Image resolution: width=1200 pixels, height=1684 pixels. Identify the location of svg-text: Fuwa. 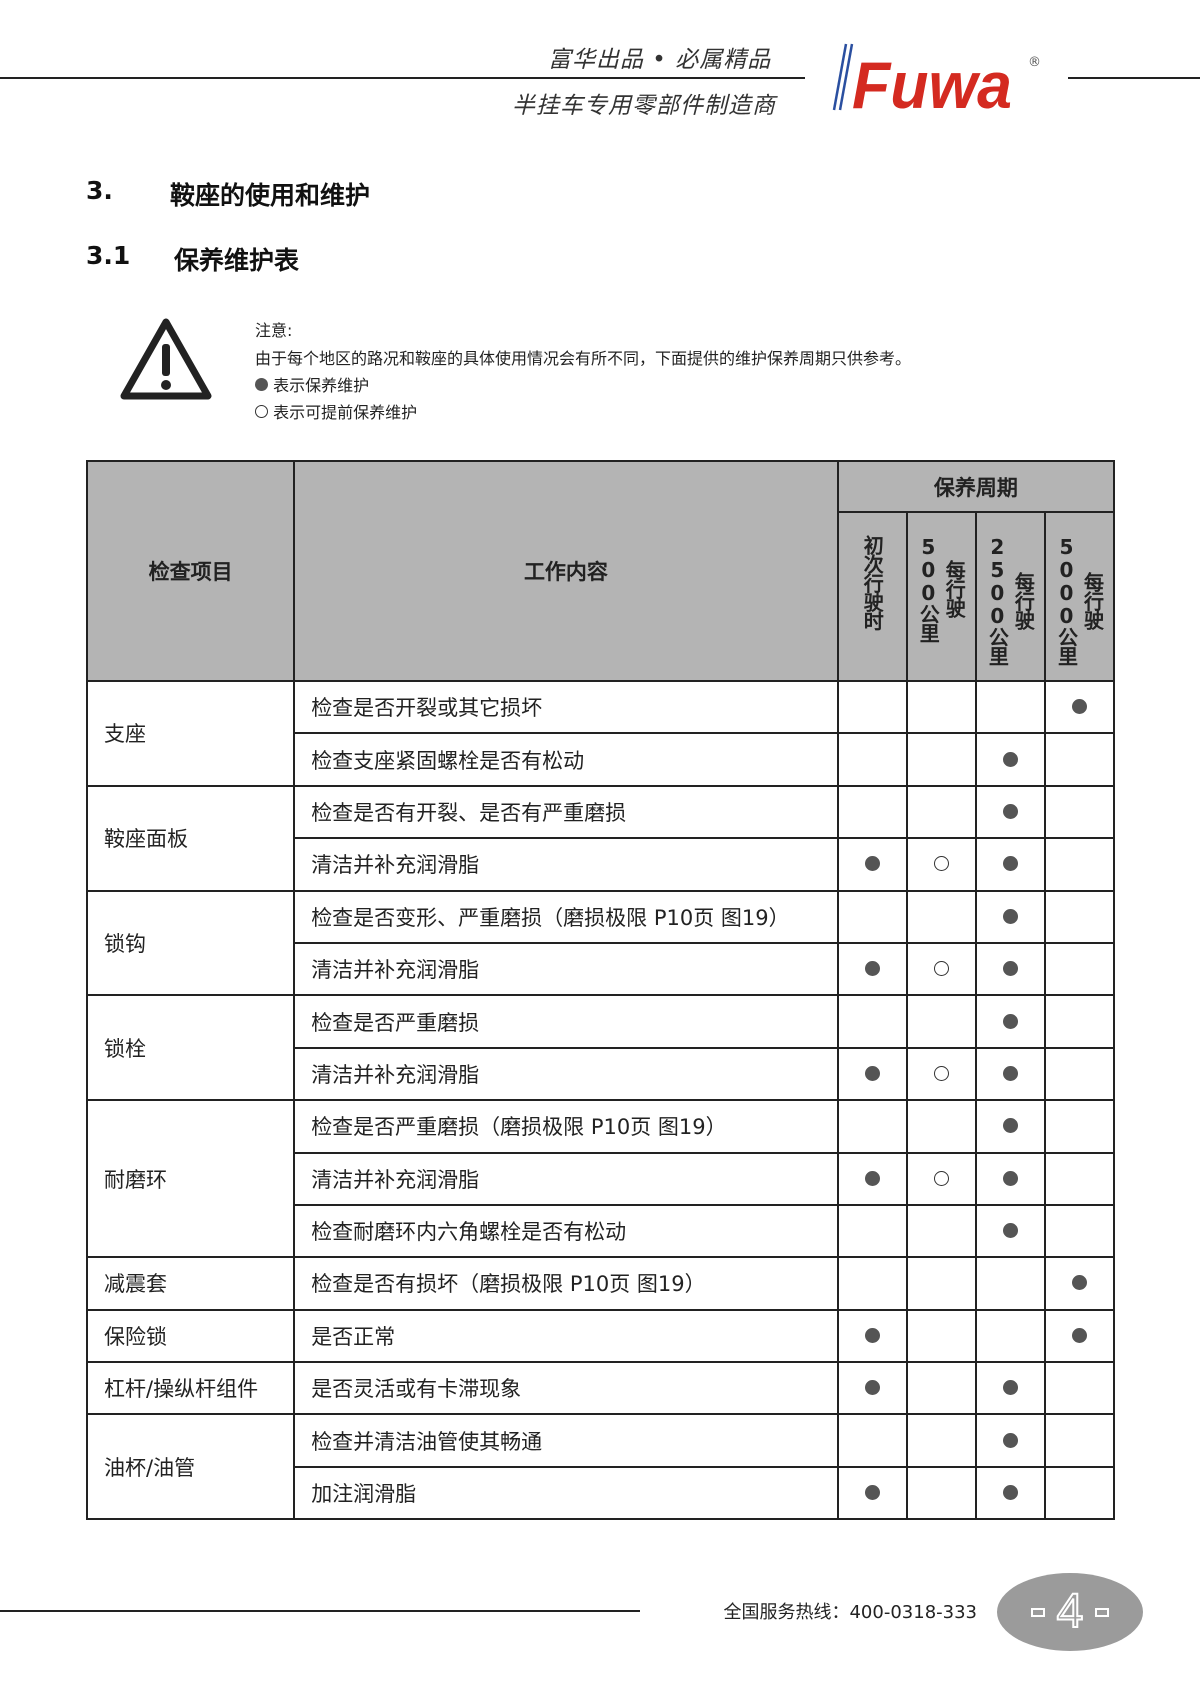
(932, 82).